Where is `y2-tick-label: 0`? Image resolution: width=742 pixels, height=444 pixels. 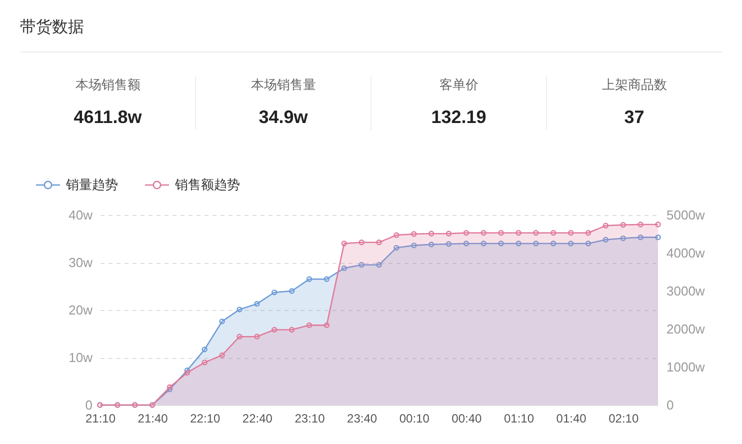
y2-tick-label: 0 is located at coordinates (670, 405).